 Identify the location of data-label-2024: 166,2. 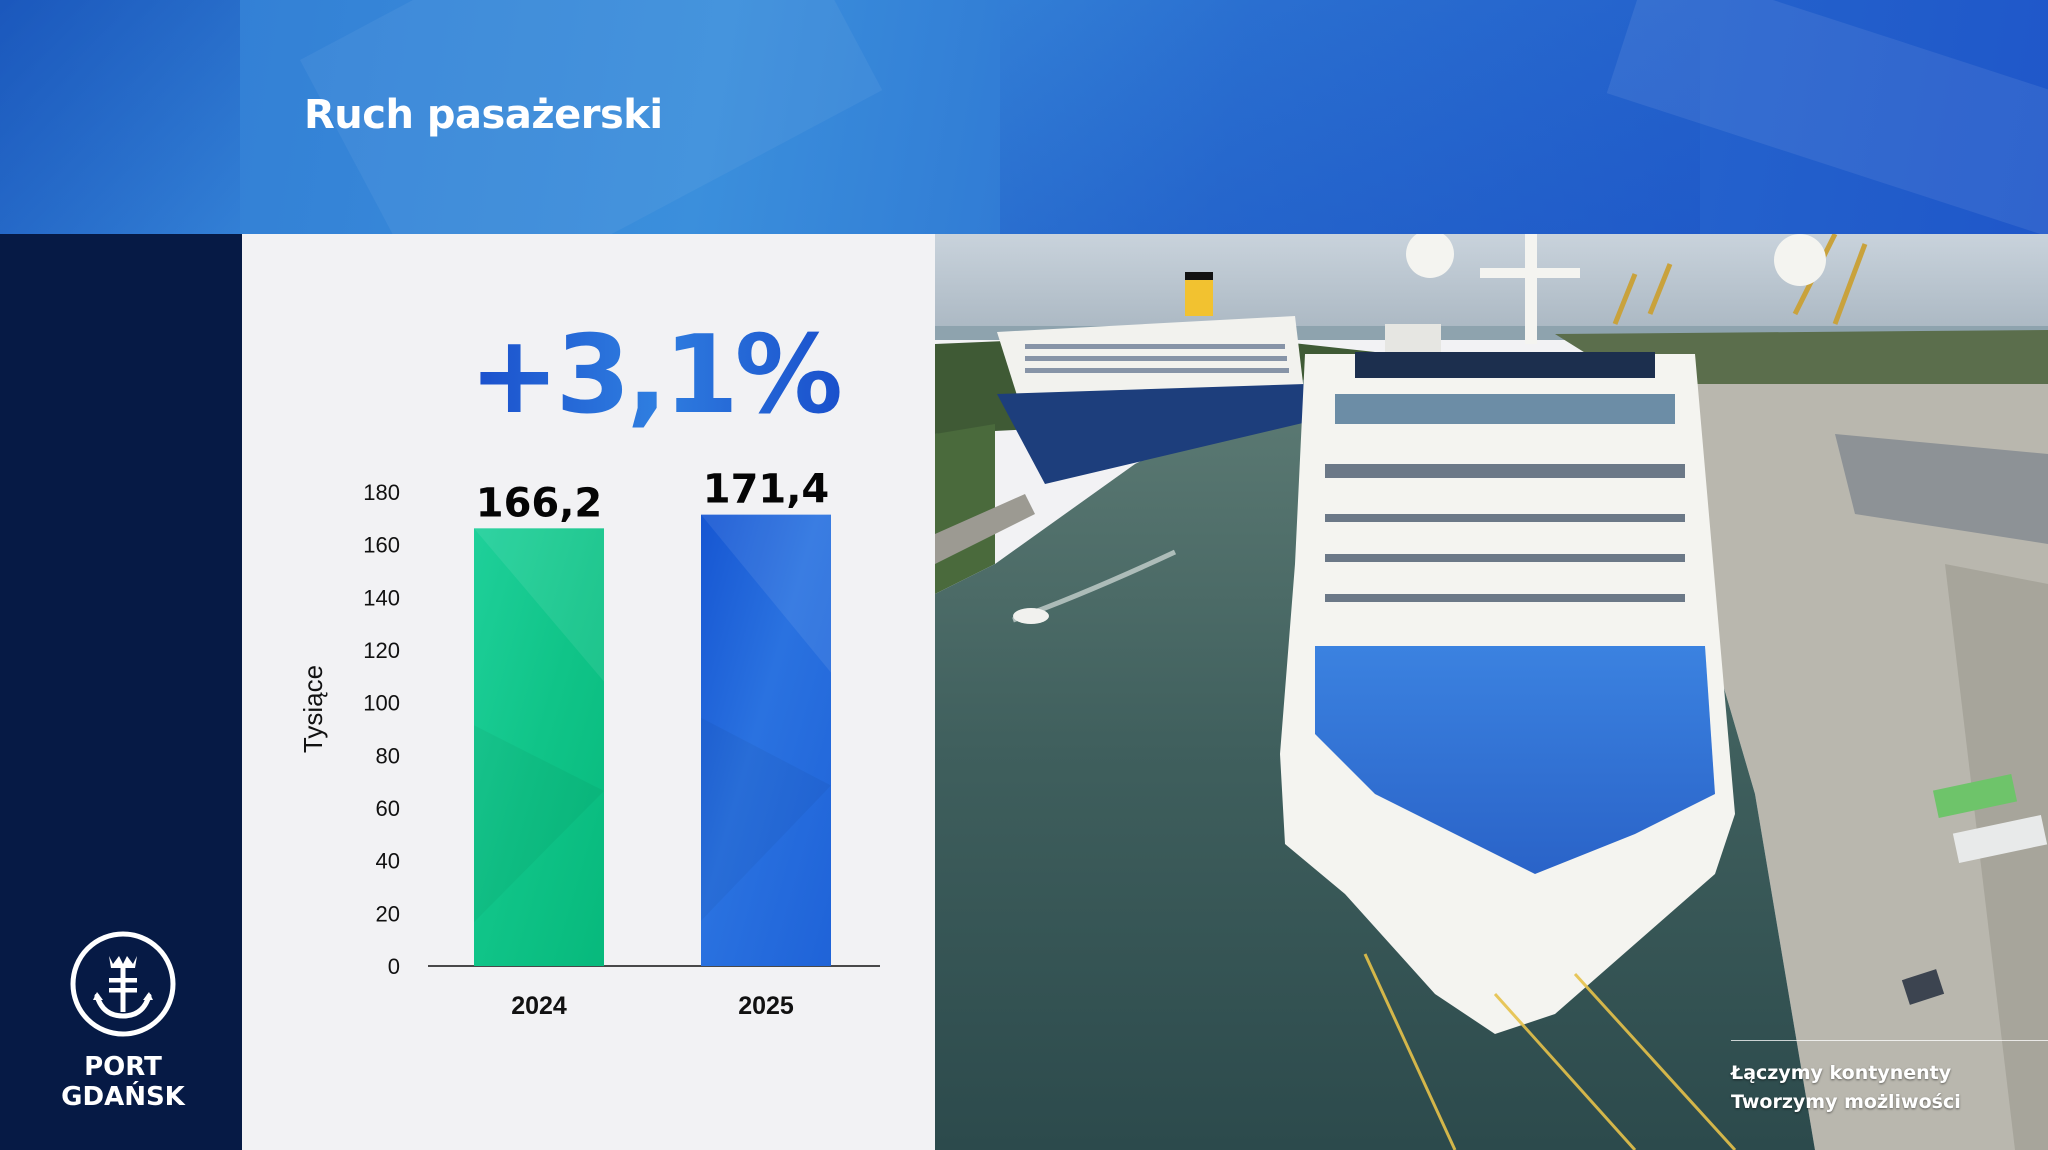
(539, 503).